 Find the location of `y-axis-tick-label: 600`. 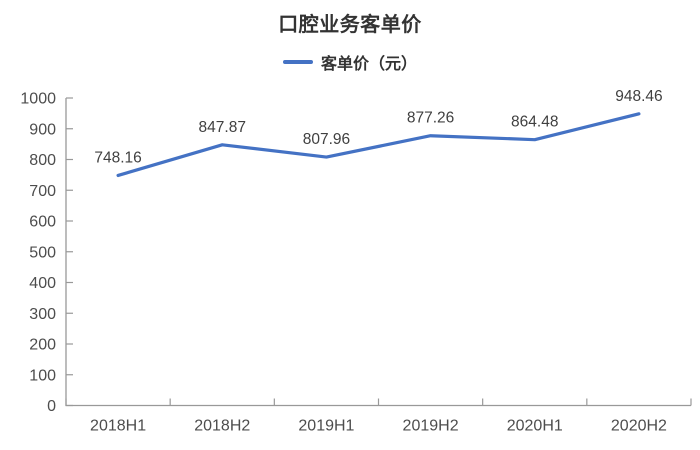

y-axis-tick-label: 600 is located at coordinates (42, 222).